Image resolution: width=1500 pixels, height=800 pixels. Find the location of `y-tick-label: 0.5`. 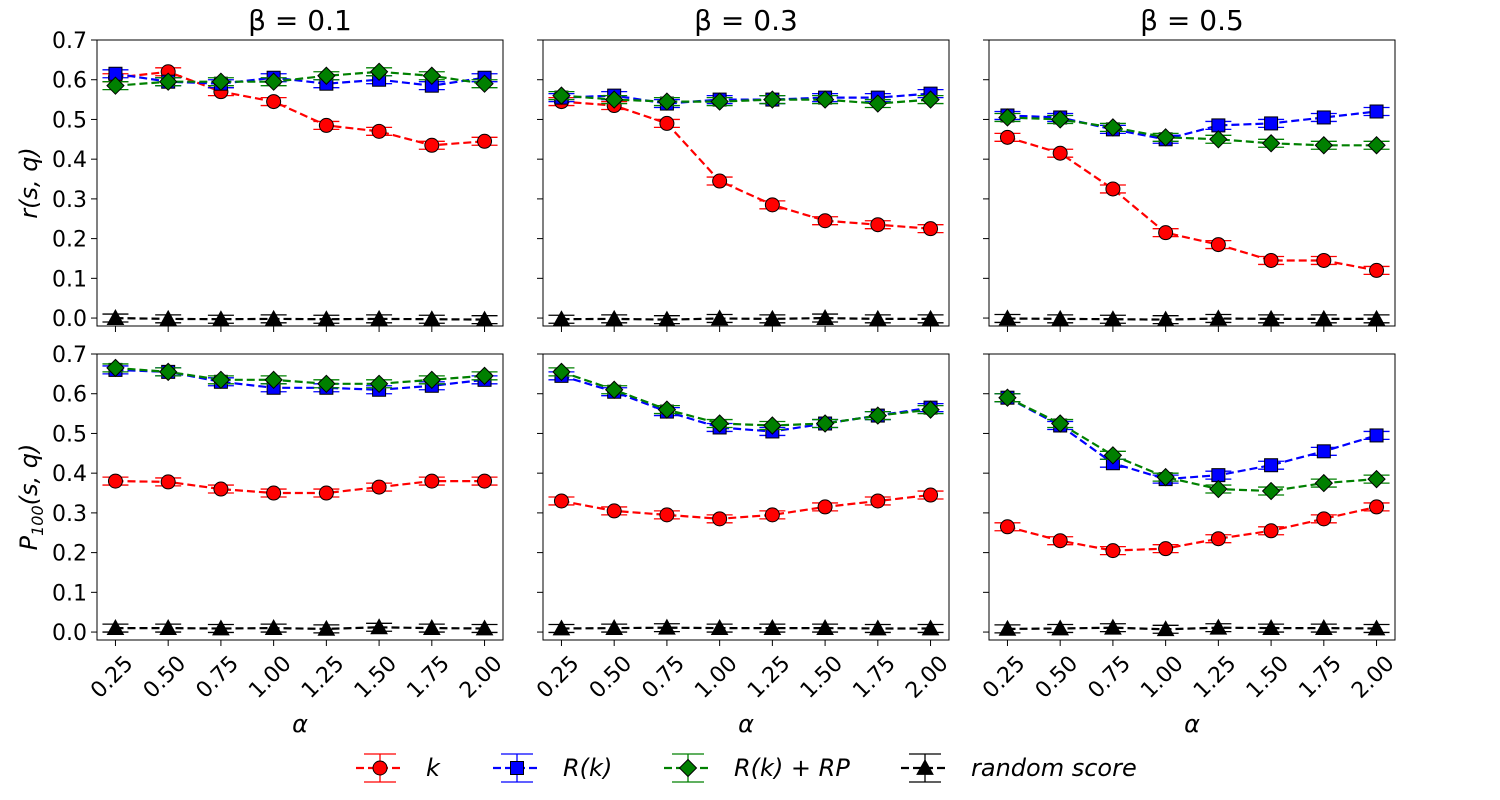

y-tick-label: 0.5 is located at coordinates (69, 434).